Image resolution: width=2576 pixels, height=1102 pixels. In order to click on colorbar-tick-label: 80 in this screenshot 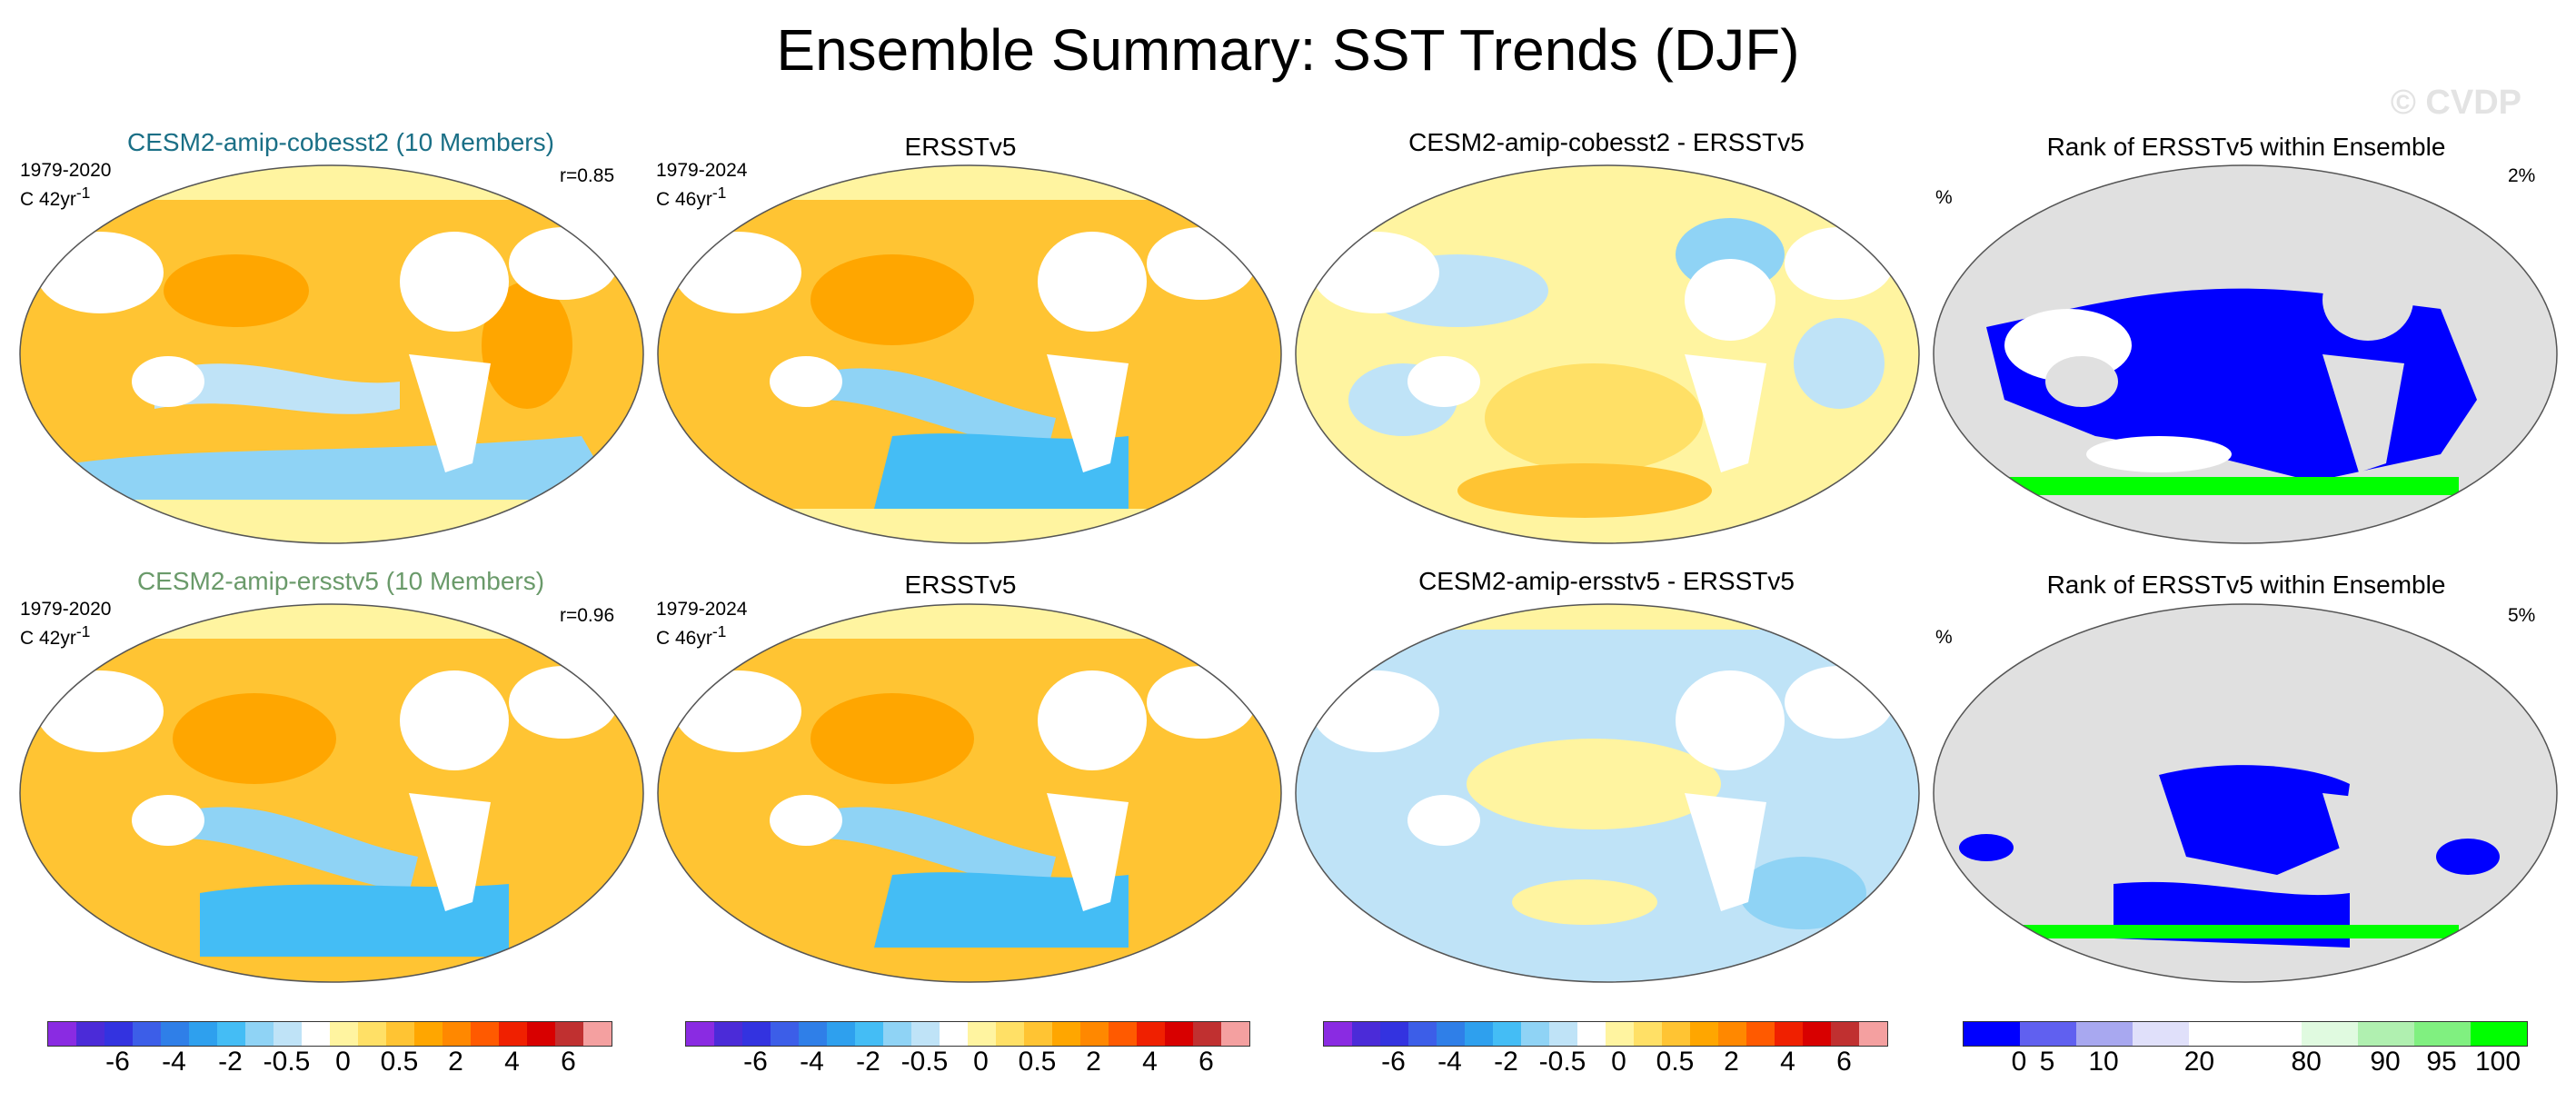, I will do `click(2307, 1062)`.